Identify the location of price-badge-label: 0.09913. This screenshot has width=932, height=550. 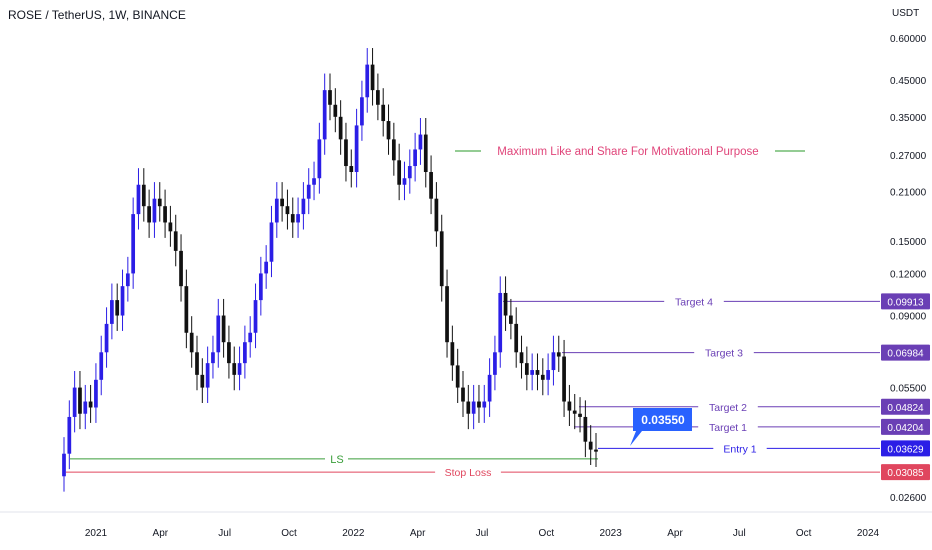
(905, 302).